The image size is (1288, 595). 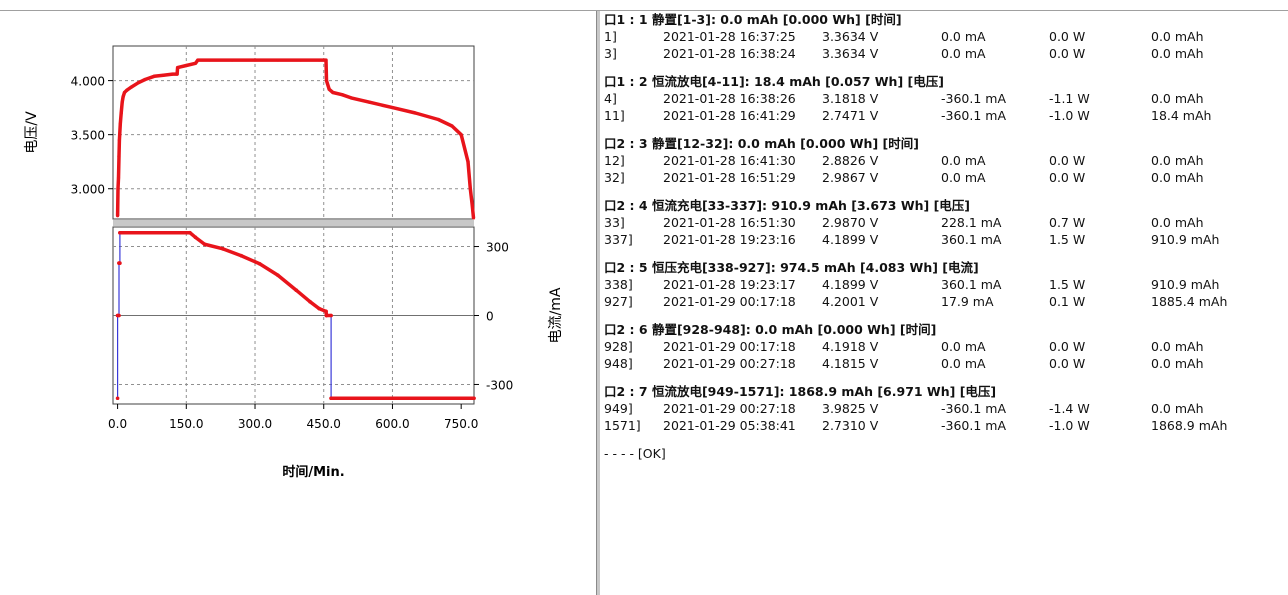 What do you see at coordinates (1069, 115) in the screenshot?
I see `record-power: -1.0 W` at bounding box center [1069, 115].